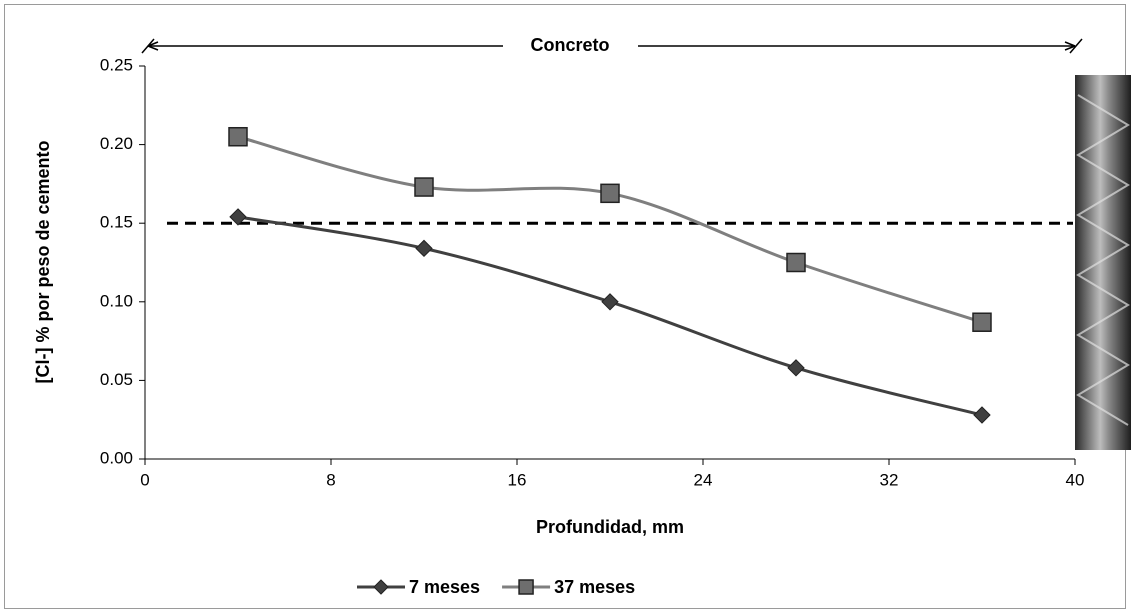 The image size is (1131, 614). I want to click on rebar, so click(1103, 262).